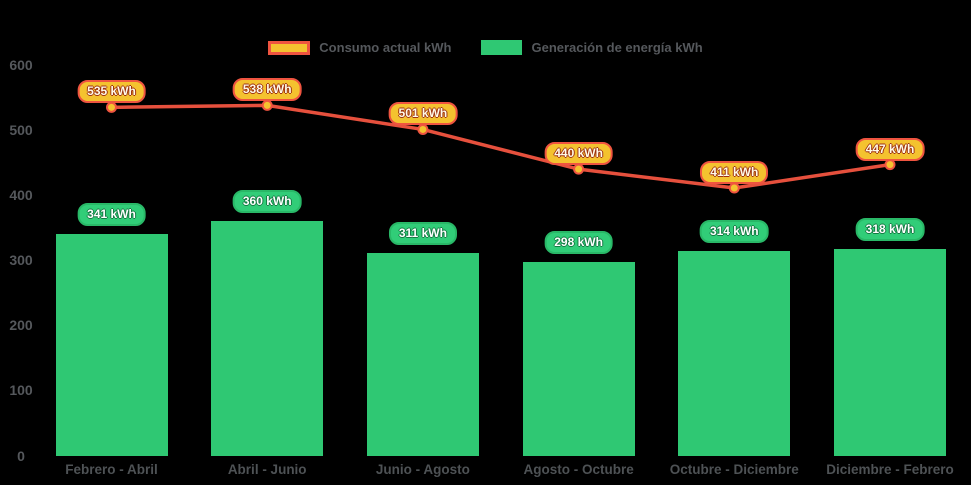 The image size is (971, 485). What do you see at coordinates (578, 469) in the screenshot?
I see `x-category-label: Agosto - Octubre` at bounding box center [578, 469].